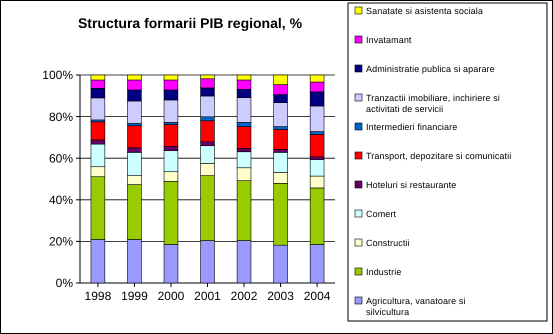 The image size is (553, 334). I want to click on y-tick-label: 60%, so click(61, 158).